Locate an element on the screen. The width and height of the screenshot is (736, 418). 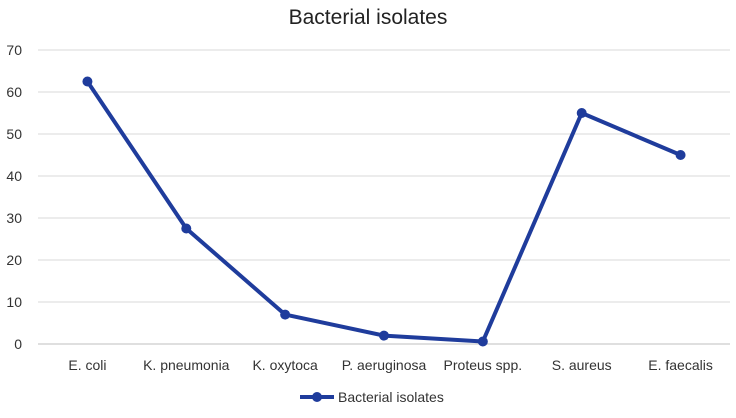
y-tick-label: 20 is located at coordinates (14, 260).